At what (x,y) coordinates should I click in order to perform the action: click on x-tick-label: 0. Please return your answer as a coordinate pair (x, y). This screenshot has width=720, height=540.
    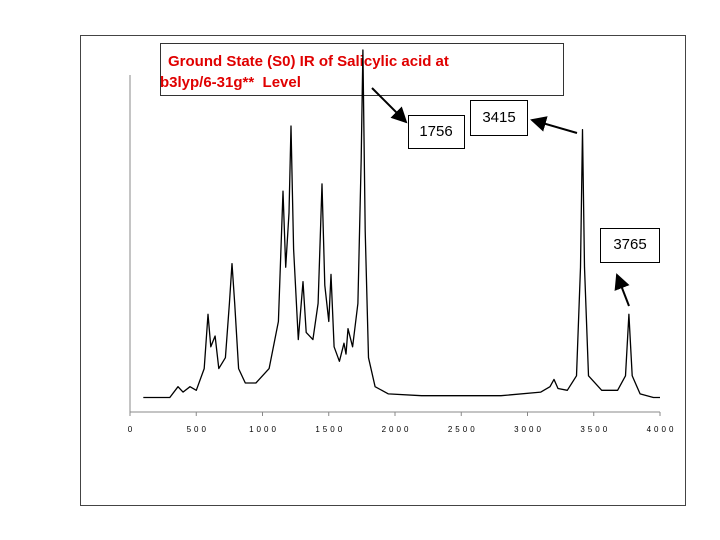
    Looking at the image, I should click on (131, 429).